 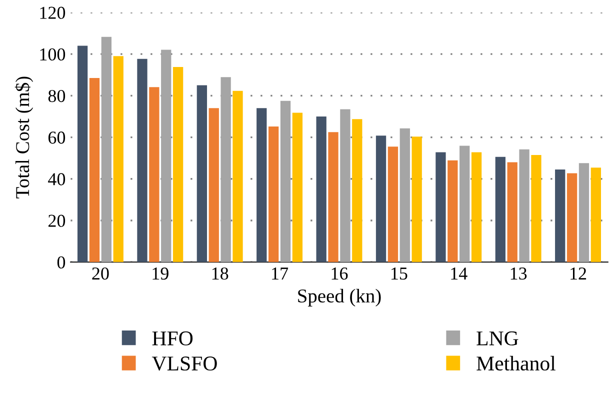 I want to click on y-tick-label: 120, so click(x=53, y=12).